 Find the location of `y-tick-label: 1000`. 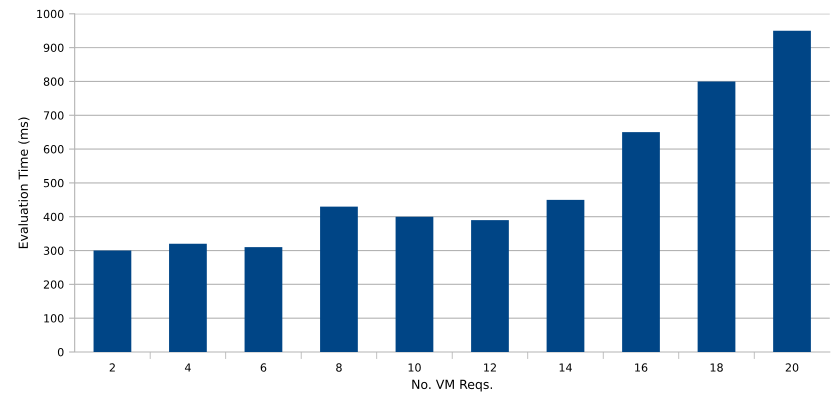

y-tick-label: 1000 is located at coordinates (50, 14).